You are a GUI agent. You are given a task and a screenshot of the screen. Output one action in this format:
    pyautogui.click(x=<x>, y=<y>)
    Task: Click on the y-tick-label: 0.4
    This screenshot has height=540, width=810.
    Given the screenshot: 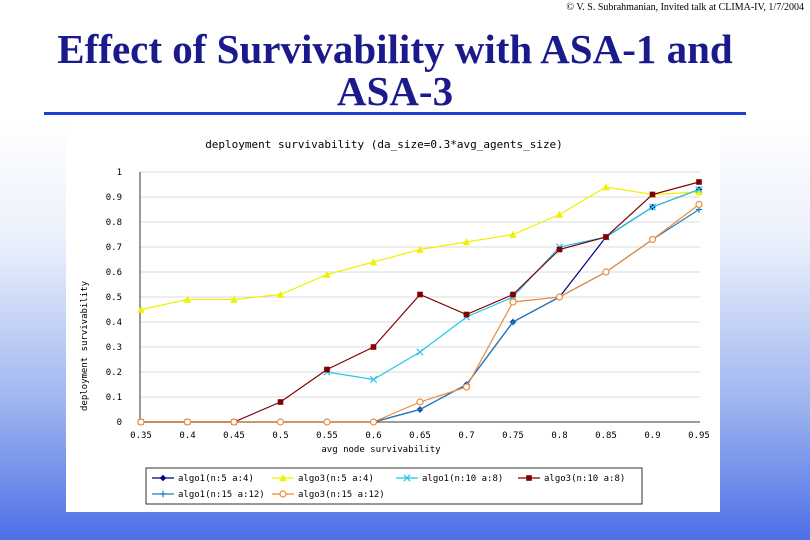 What is the action you would take?
    pyautogui.click(x=114, y=323)
    